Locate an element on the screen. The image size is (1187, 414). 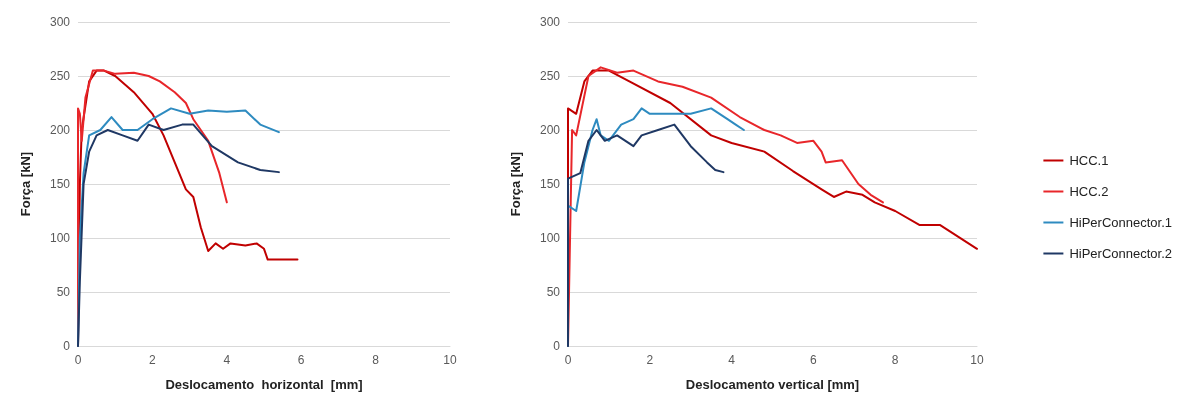
legend-label: HiPerConnector.1 is located at coordinates (1121, 222).